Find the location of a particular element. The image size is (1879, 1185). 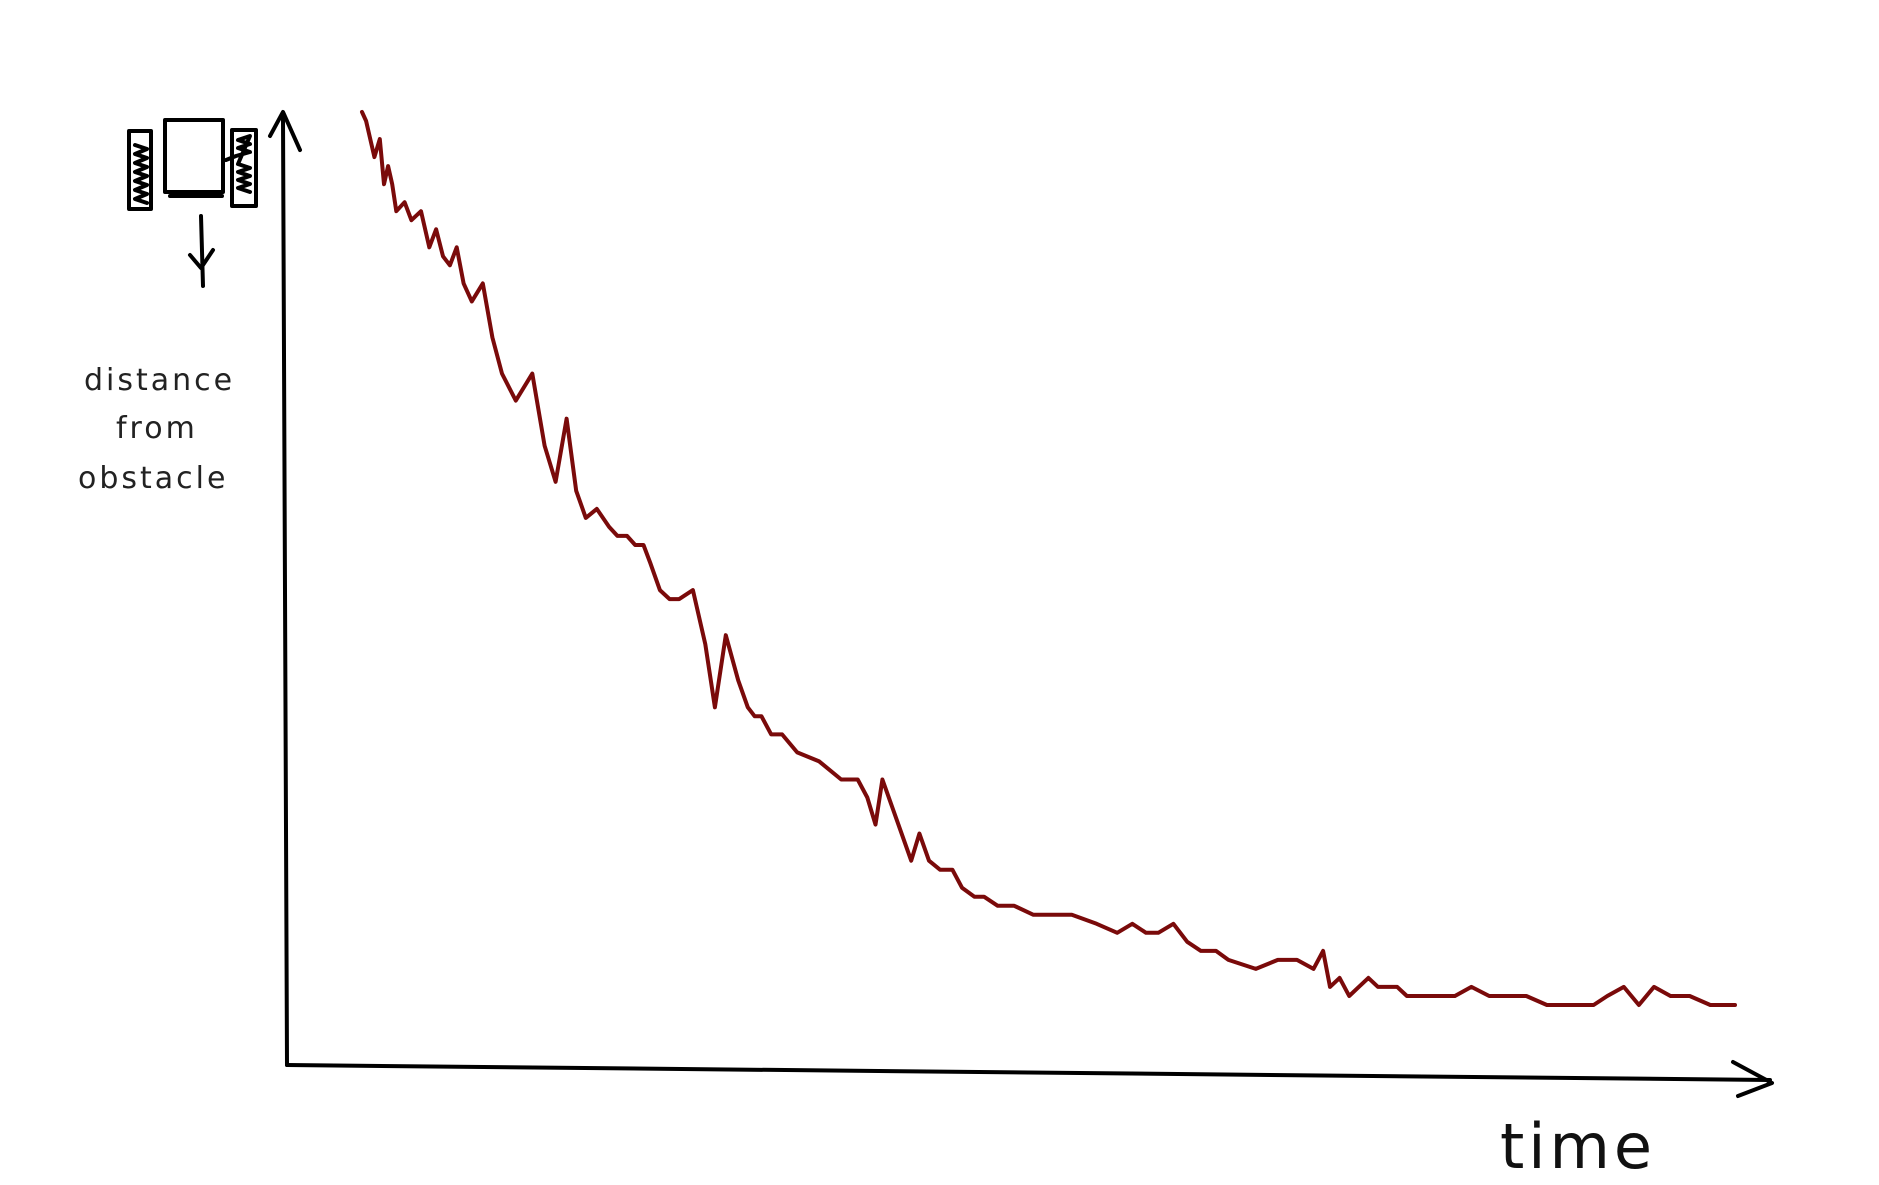

ylabel-line-3: obstacle is located at coordinates (153, 478).